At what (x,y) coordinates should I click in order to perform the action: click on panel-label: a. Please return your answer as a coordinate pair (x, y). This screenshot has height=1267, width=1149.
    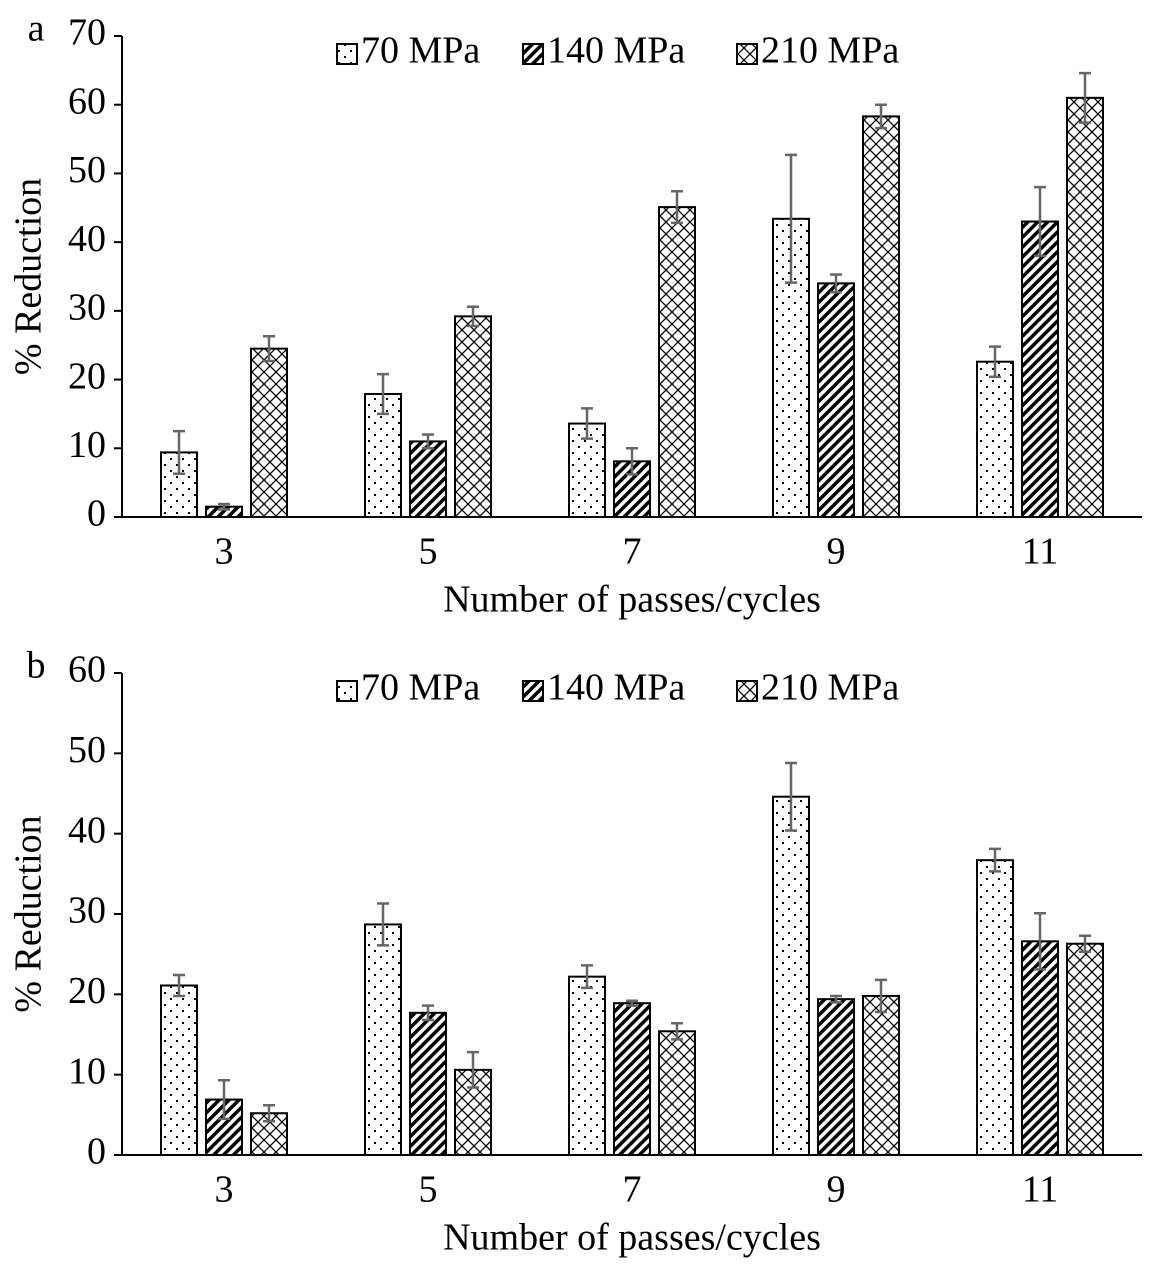
    Looking at the image, I should click on (36, 29).